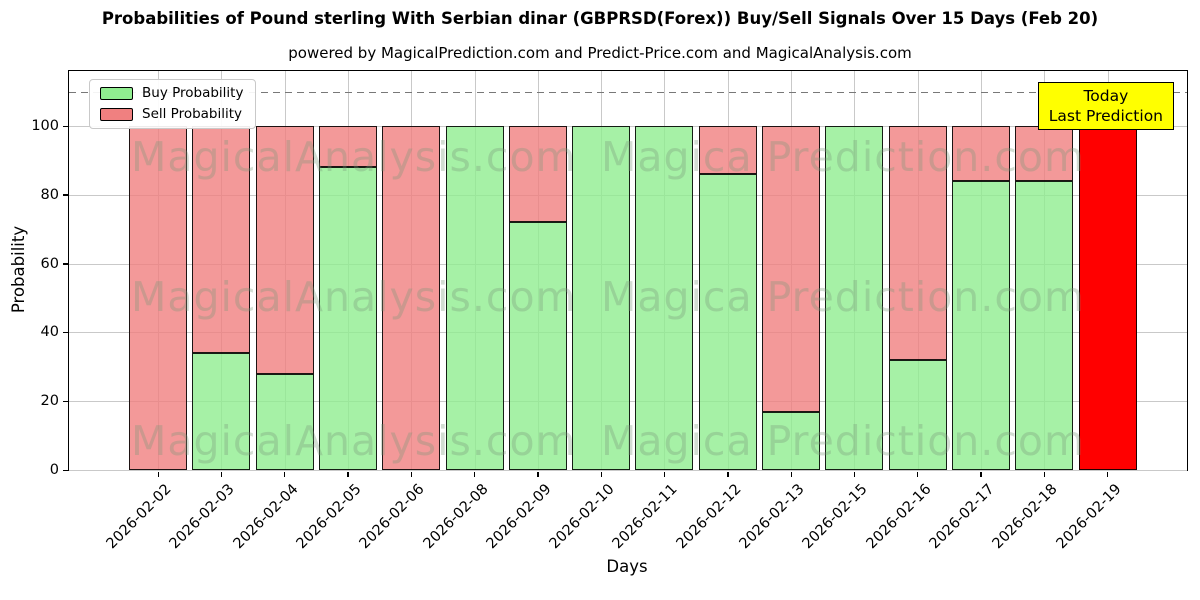  I want to click on x-tick-label: 2026-02-10, so click(582, 517).